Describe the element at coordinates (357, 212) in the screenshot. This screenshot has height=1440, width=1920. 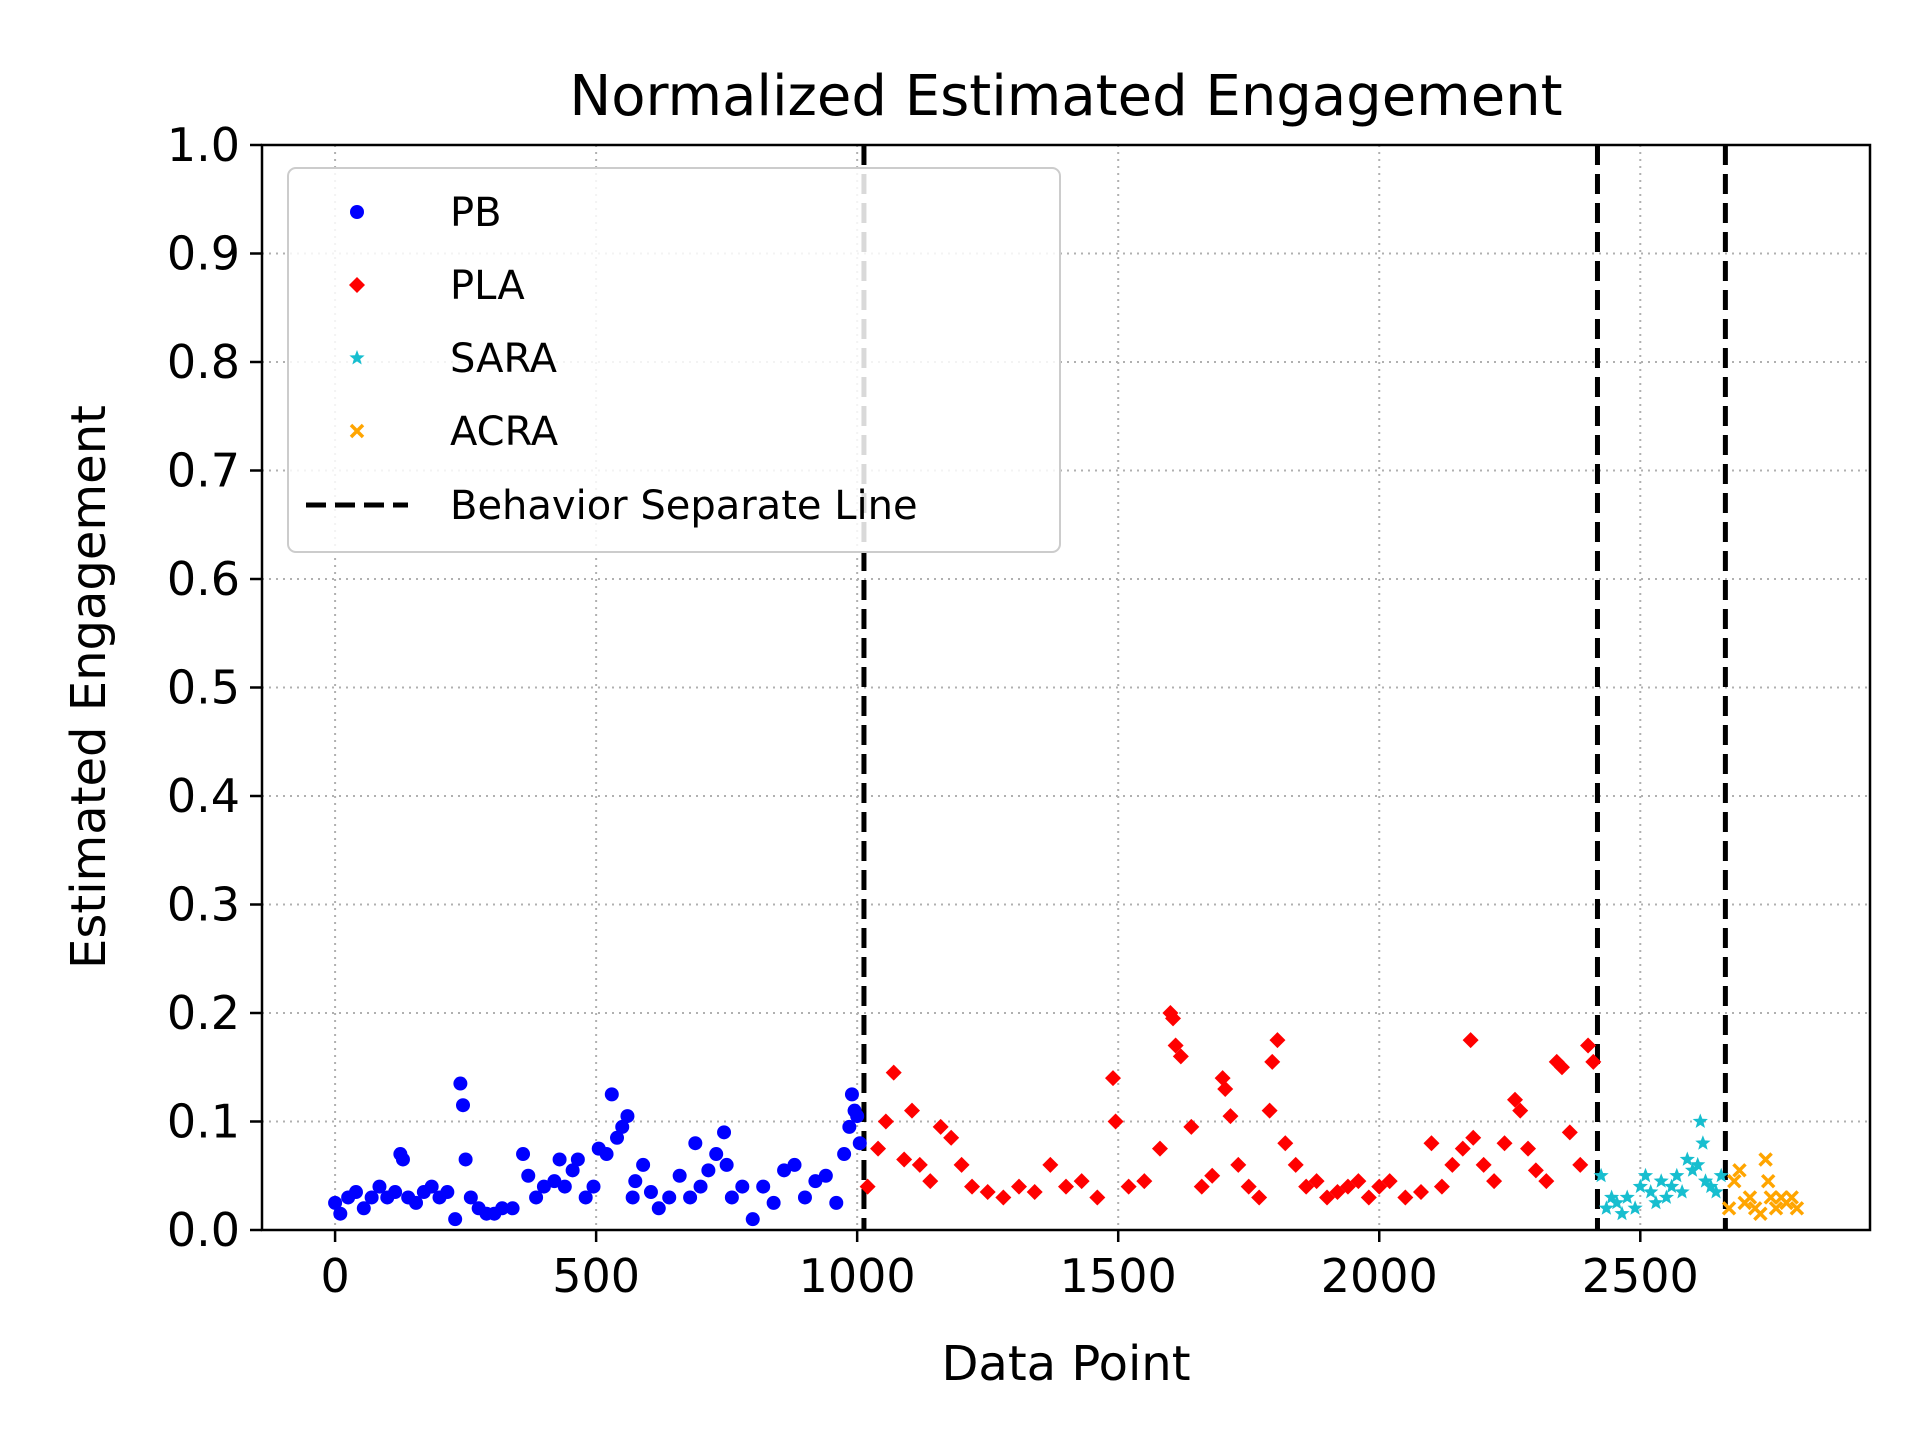
I see `legend-marker-pb` at that location.